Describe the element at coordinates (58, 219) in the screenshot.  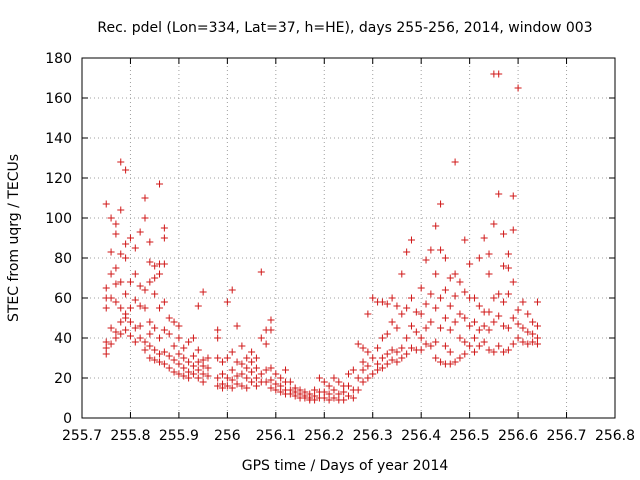
I see `y-tick-label: 100` at that location.